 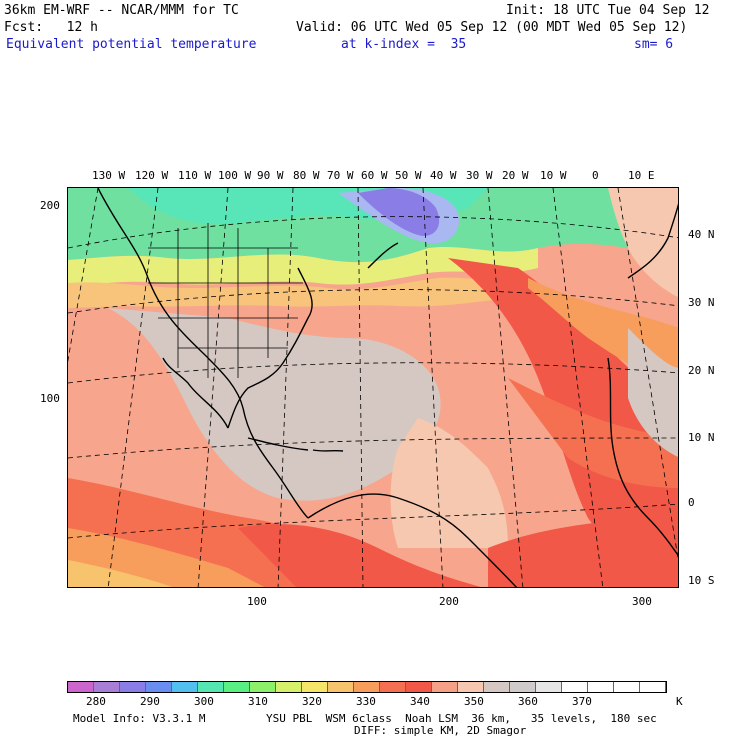 I want to click on lat-label: 40 N, so click(x=701, y=234).